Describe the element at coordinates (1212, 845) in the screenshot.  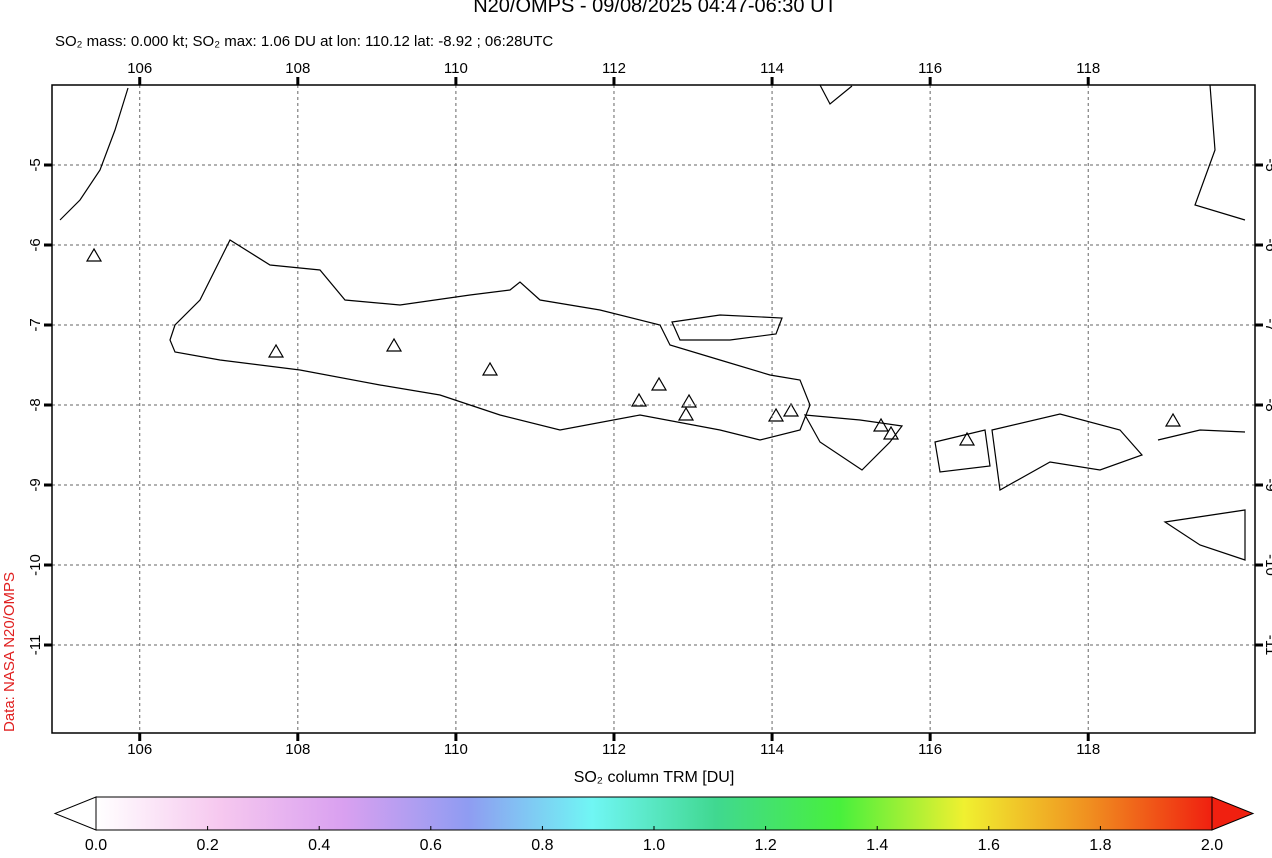
I see `colorbar-tick-label: 2.0` at that location.